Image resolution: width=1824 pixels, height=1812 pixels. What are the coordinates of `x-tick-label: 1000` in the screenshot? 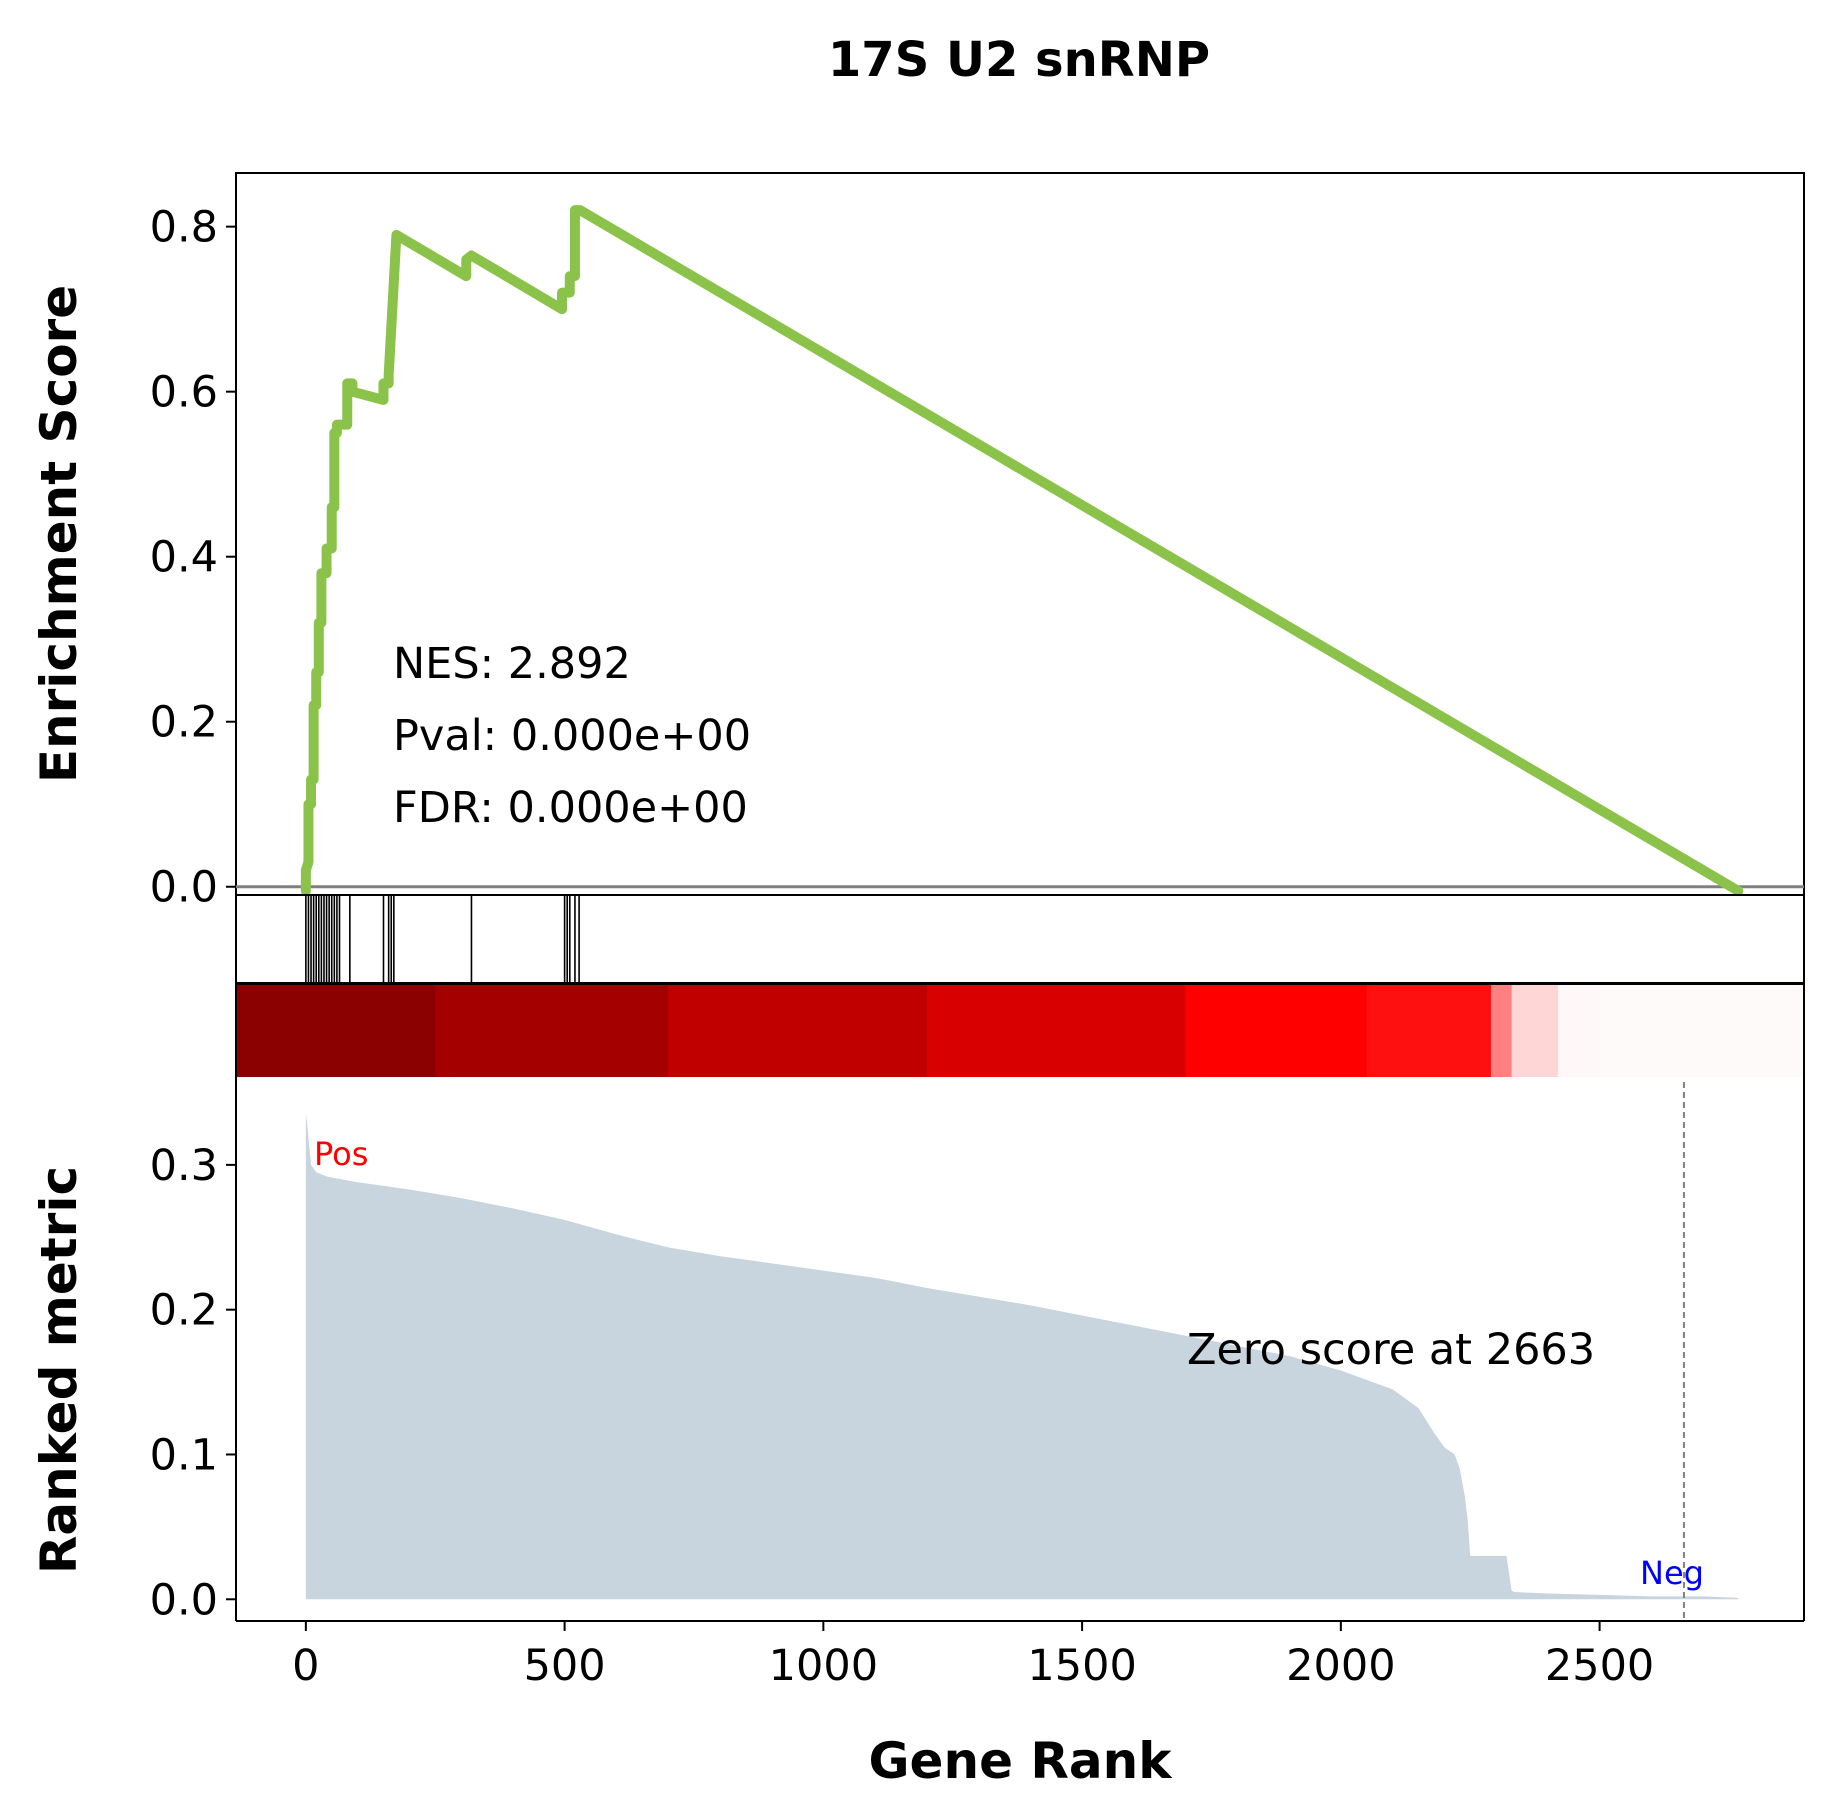 It's located at (823, 1666).